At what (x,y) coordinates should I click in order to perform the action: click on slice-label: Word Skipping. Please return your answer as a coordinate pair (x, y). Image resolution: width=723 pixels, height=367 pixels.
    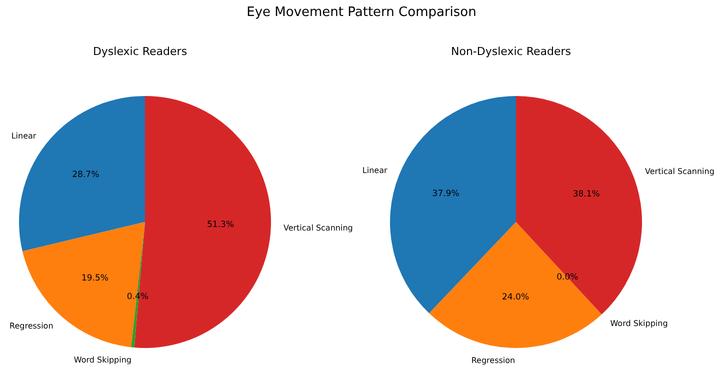
    Looking at the image, I should click on (103, 359).